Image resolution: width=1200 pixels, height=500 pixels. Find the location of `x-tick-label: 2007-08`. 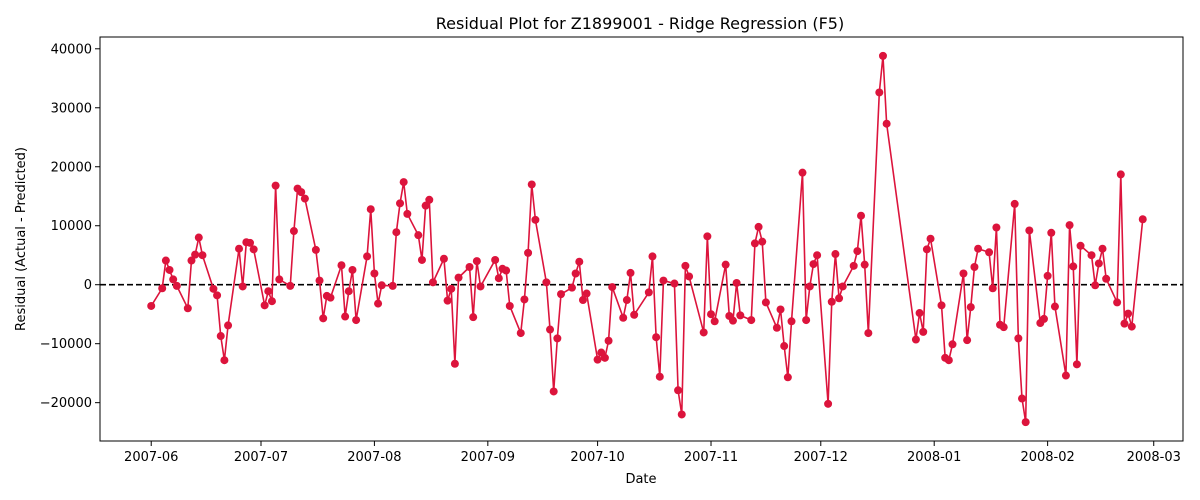

x-tick-label: 2007-08 is located at coordinates (374, 457).